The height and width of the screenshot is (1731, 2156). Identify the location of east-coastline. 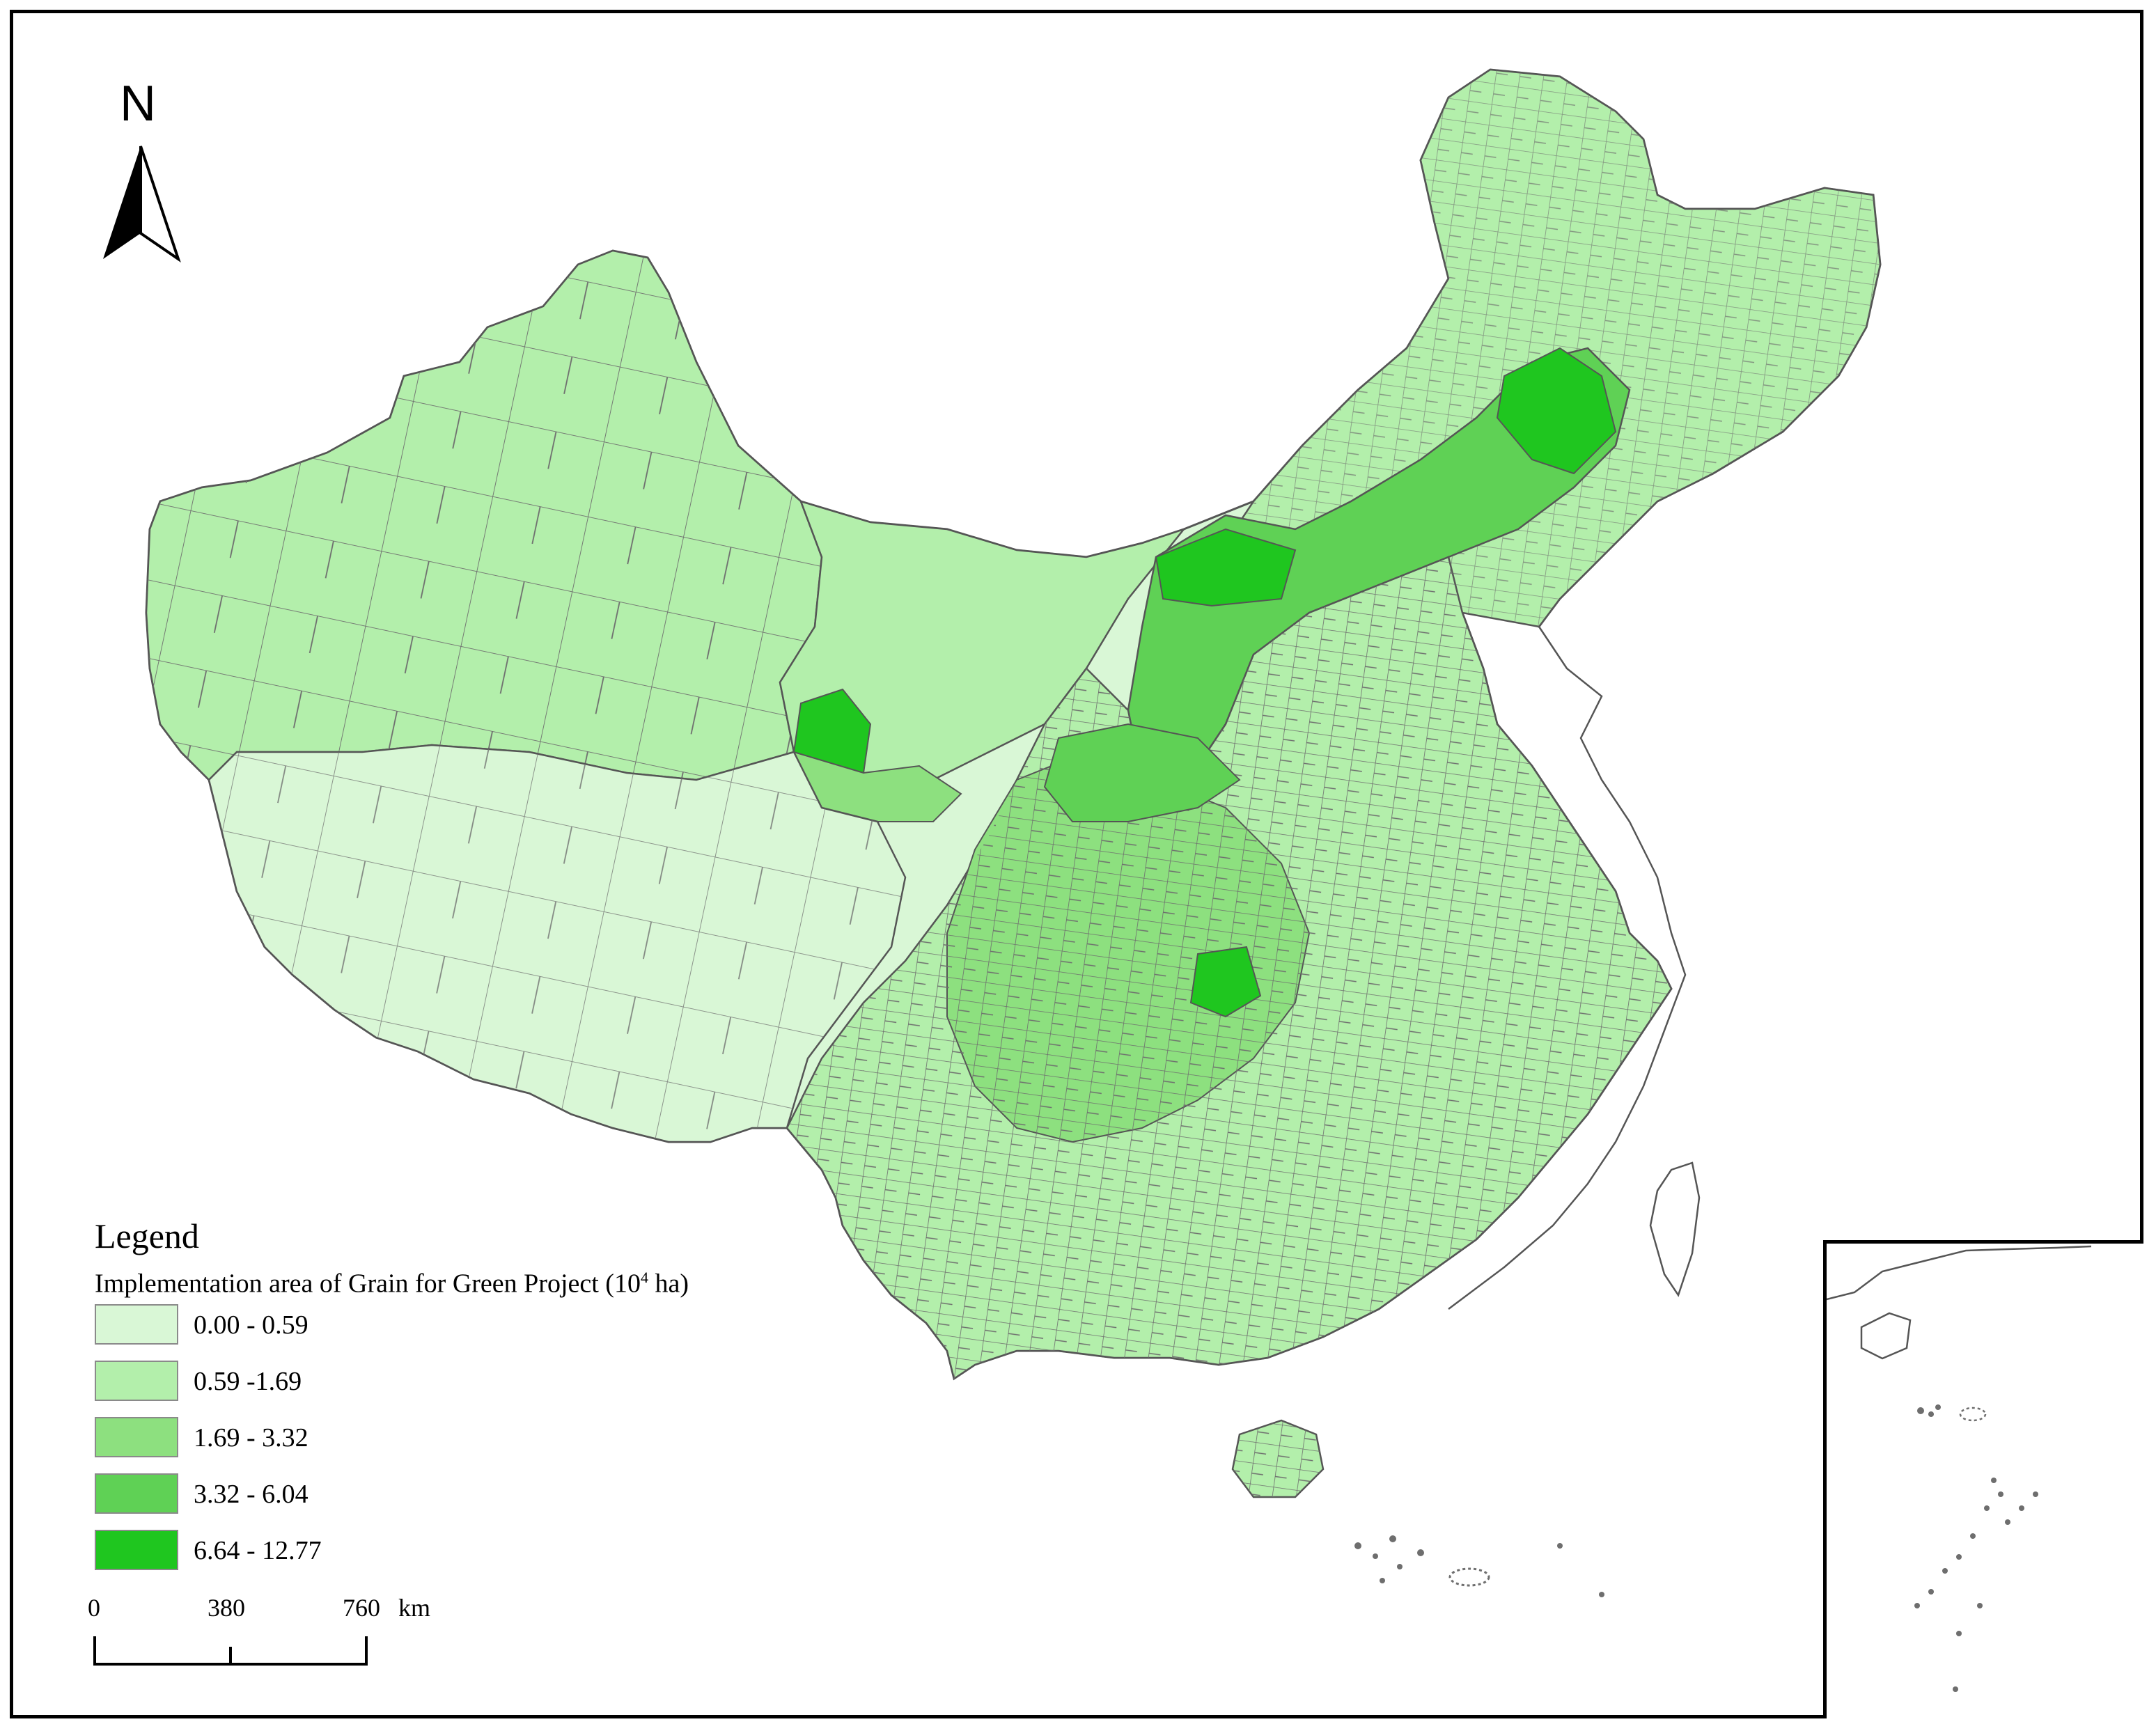
(1567, 968).